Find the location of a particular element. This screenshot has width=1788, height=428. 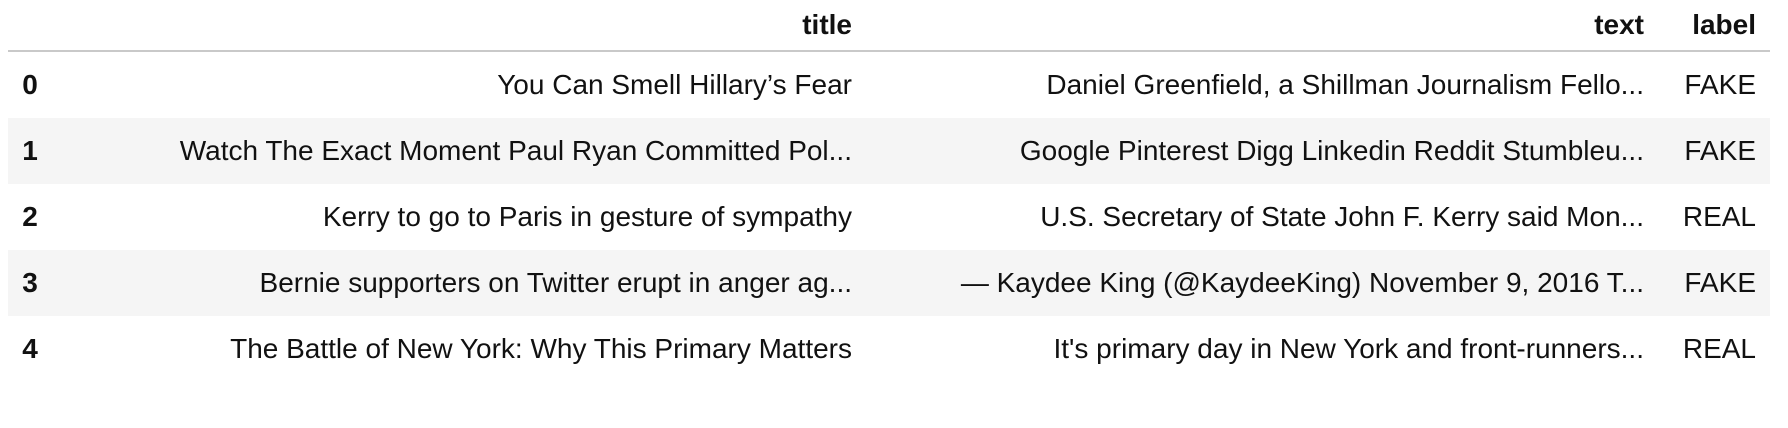

text-column-header: text is located at coordinates (1264, 26).